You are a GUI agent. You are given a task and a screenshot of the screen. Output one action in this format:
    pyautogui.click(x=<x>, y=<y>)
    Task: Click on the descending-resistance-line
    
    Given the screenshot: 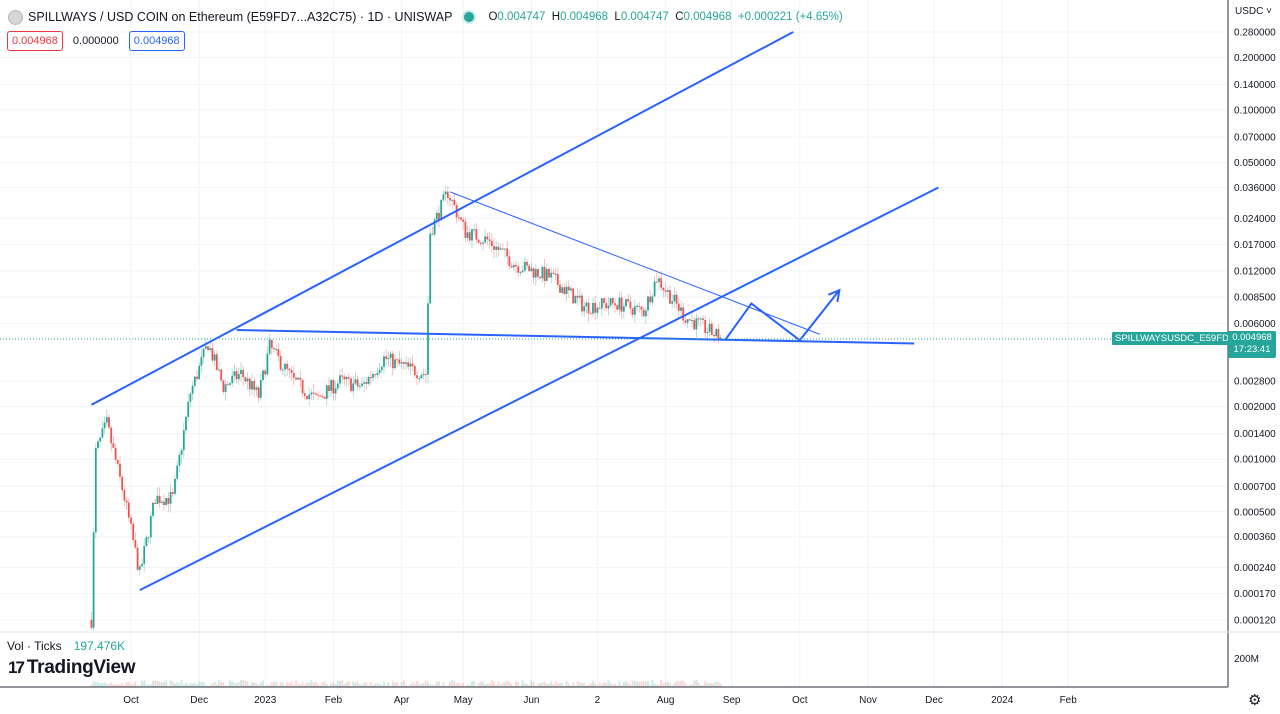 What is the action you would take?
    pyautogui.click(x=634, y=263)
    